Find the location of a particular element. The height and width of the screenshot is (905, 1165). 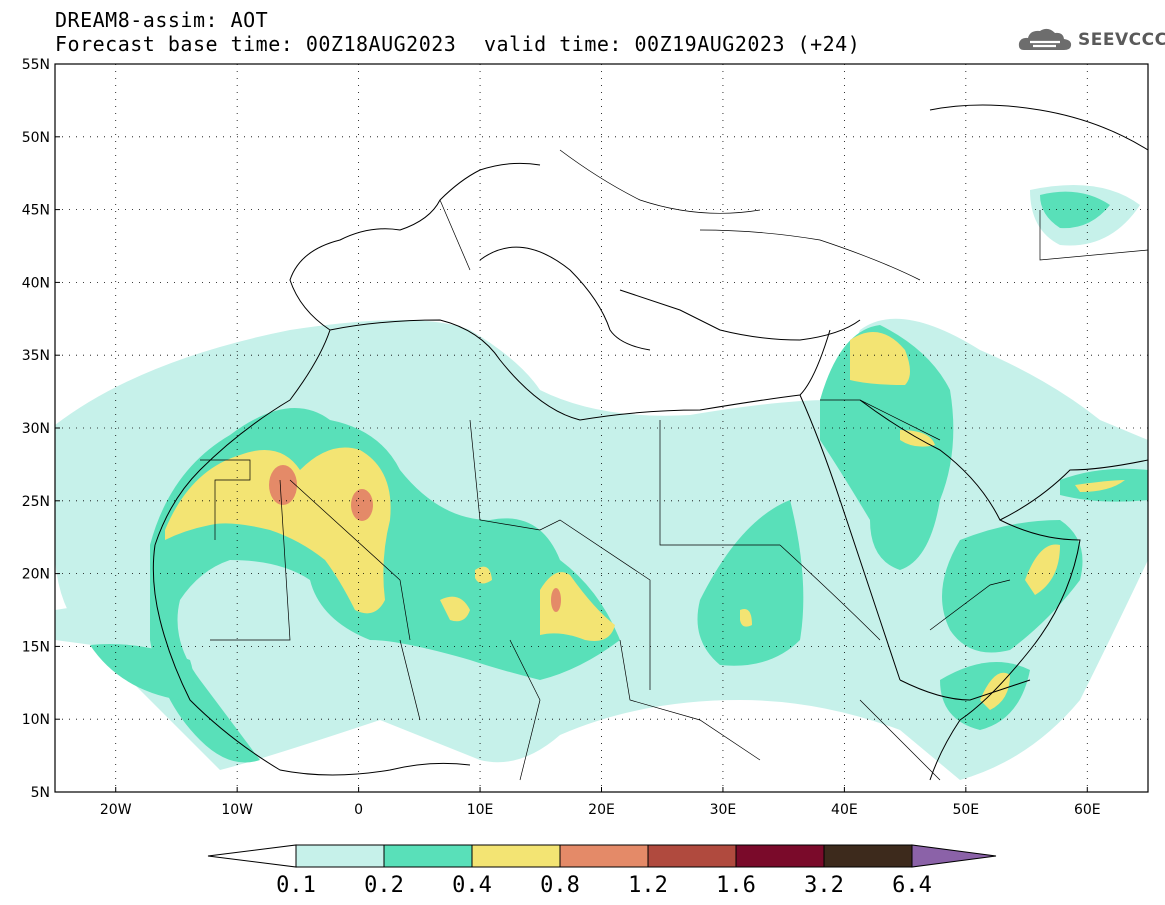

colorbar-label: 6.4 is located at coordinates (912, 885).